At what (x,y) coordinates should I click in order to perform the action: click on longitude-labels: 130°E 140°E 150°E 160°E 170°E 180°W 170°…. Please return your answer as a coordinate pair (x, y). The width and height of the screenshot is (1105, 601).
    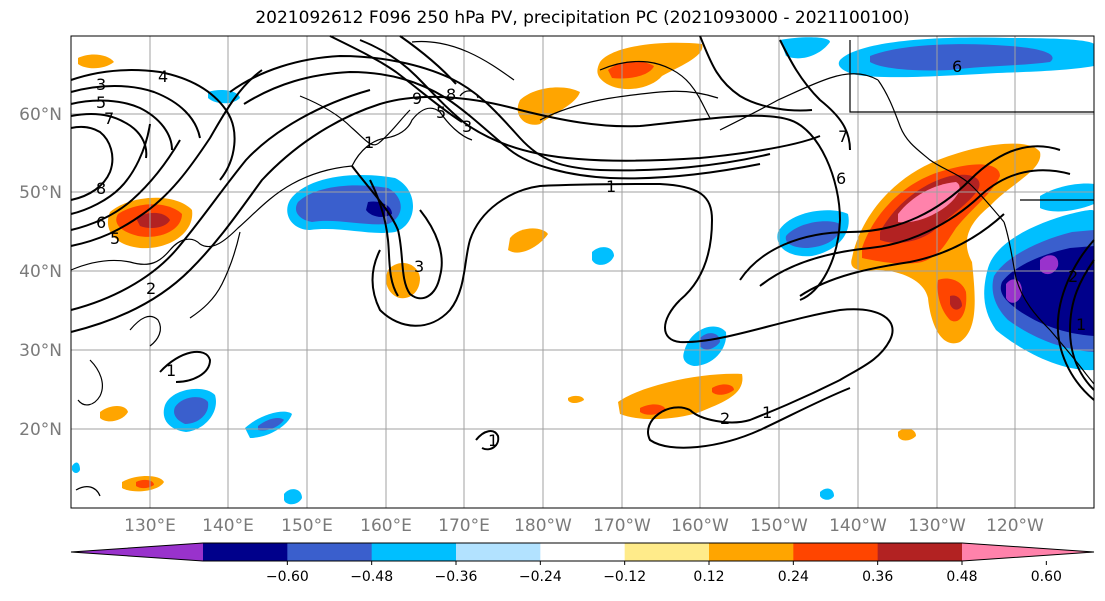
    Looking at the image, I should click on (584, 526).